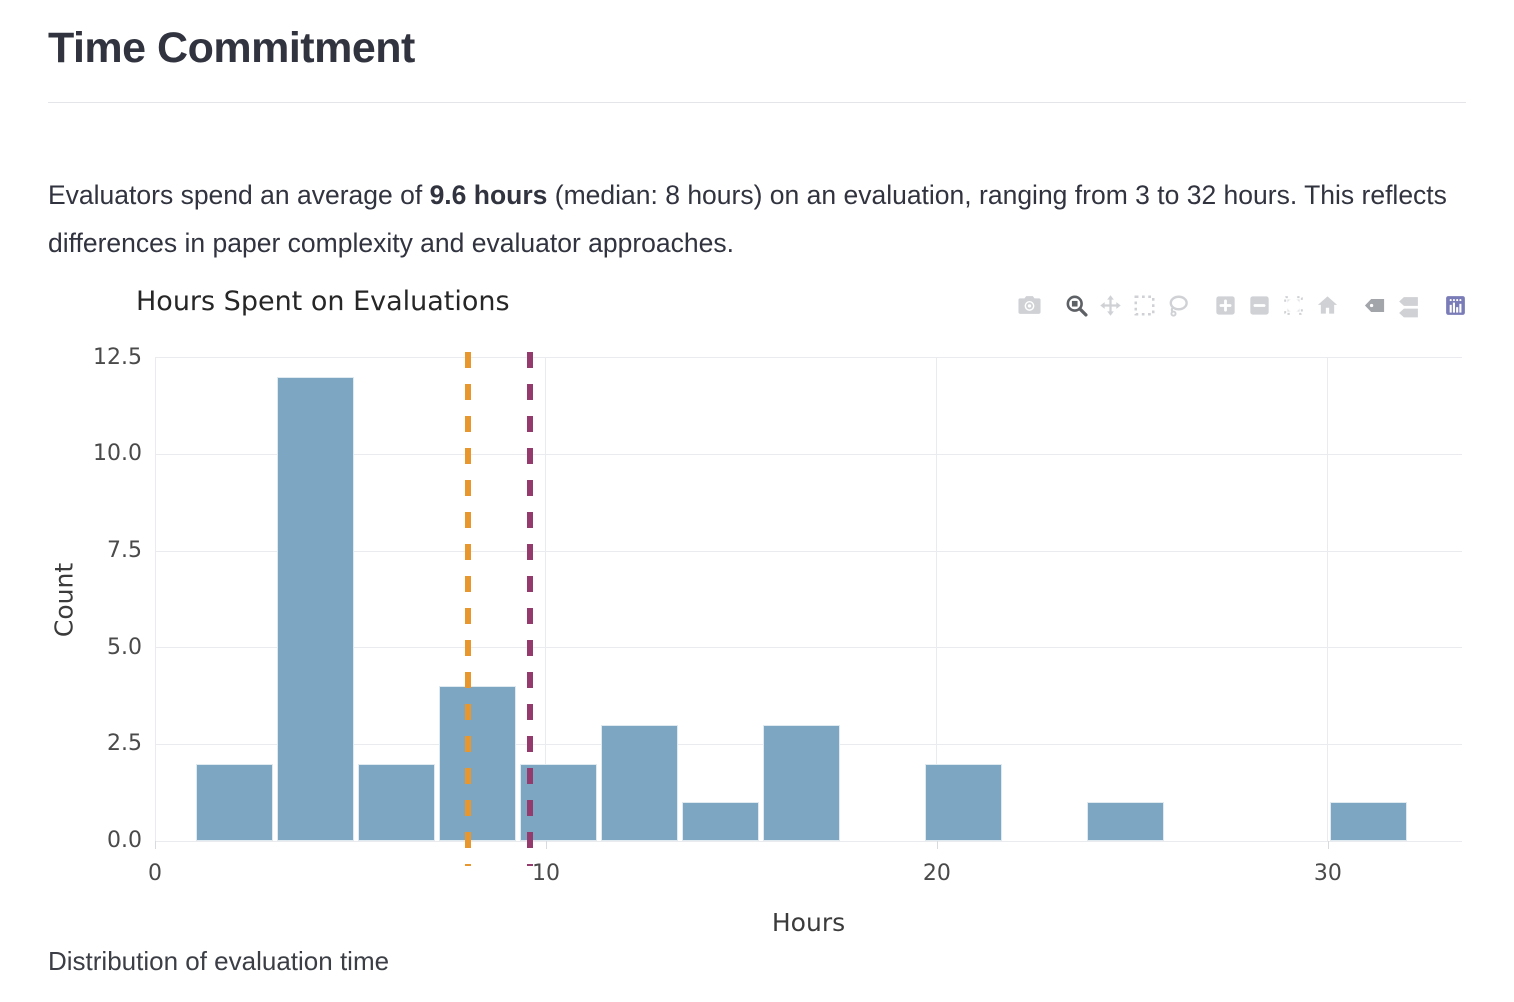  Describe the element at coordinates (155, 873) in the screenshot. I see `x-tick-label: 0` at that location.